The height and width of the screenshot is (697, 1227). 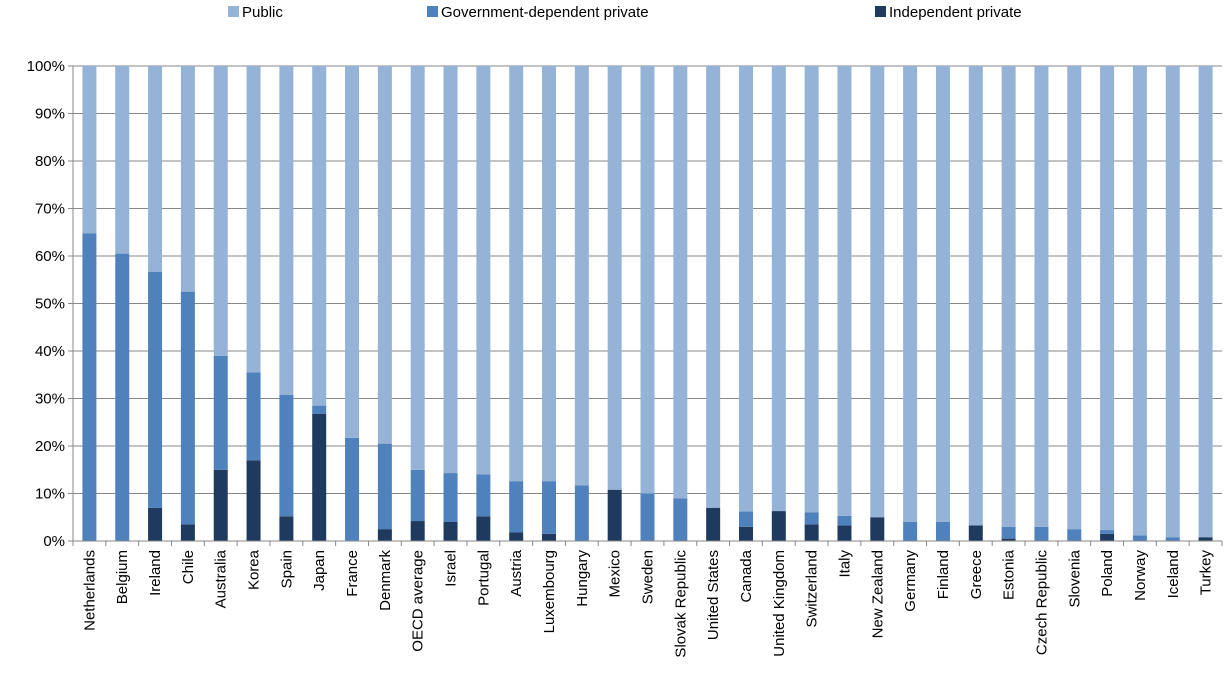 What do you see at coordinates (187, 179) in the screenshot?
I see `bar-public-chile` at bounding box center [187, 179].